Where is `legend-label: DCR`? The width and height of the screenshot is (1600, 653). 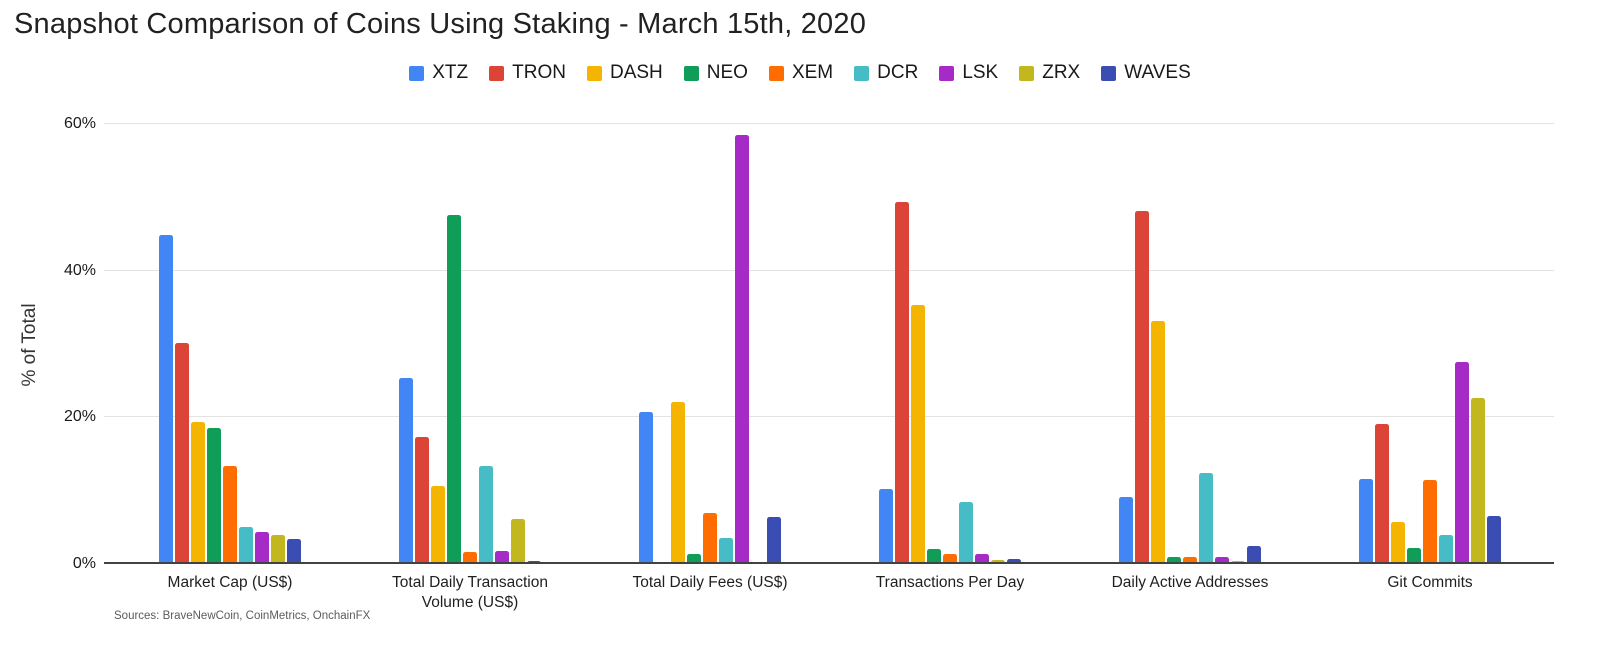 legend-label: DCR is located at coordinates (898, 72).